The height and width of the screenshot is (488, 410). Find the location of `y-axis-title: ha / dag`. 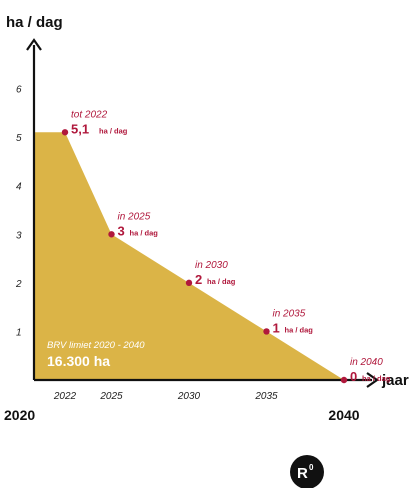

y-axis-title: ha / dag is located at coordinates (34, 22).